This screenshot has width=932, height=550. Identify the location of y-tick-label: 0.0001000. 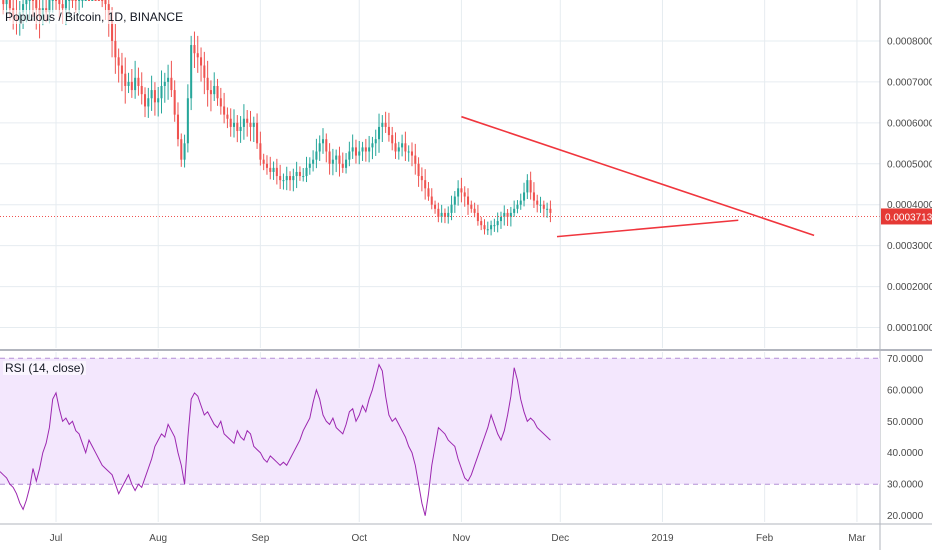
(909, 328).